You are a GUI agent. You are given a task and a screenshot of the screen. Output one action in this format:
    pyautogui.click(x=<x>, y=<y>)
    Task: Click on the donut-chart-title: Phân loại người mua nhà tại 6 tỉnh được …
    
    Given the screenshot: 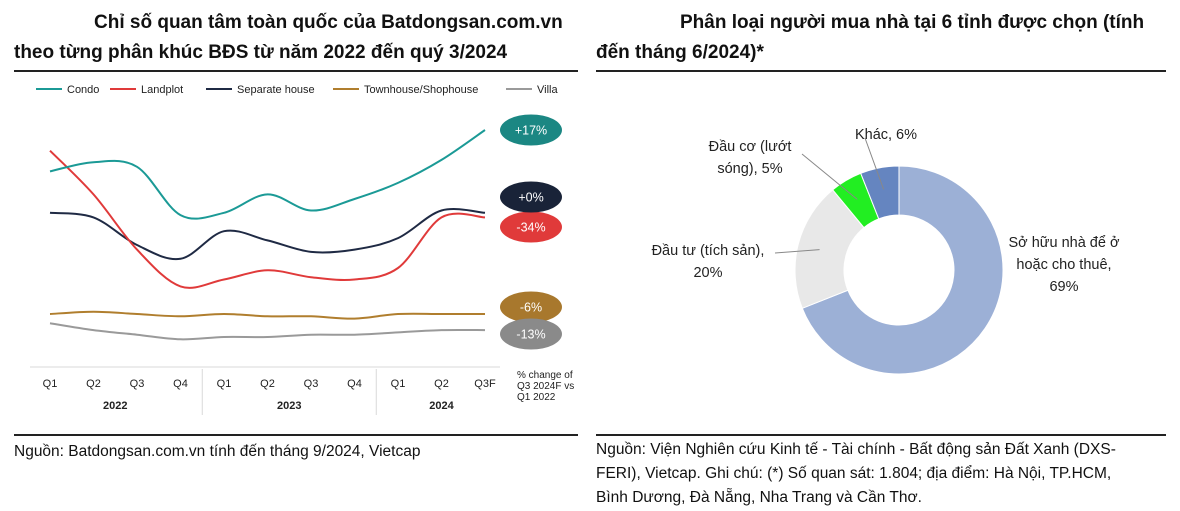 What is the action you would take?
    pyautogui.click(x=881, y=38)
    